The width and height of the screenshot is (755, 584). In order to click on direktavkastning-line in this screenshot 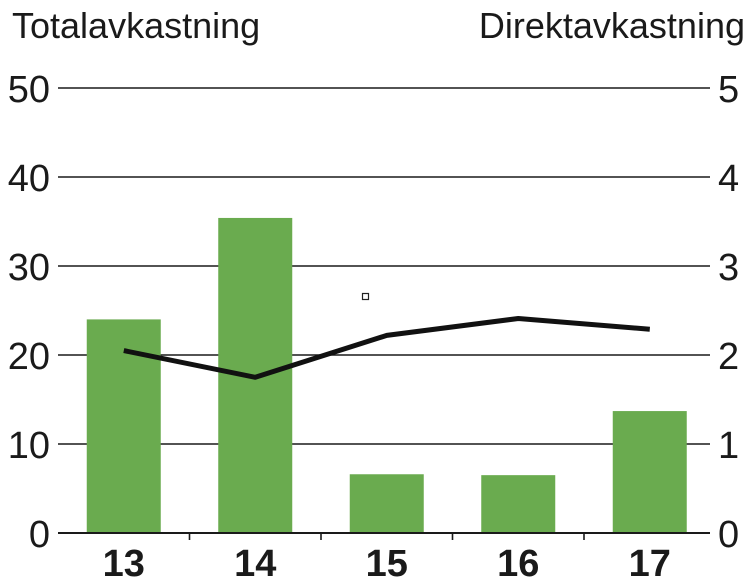, I will do `click(387, 348)`.